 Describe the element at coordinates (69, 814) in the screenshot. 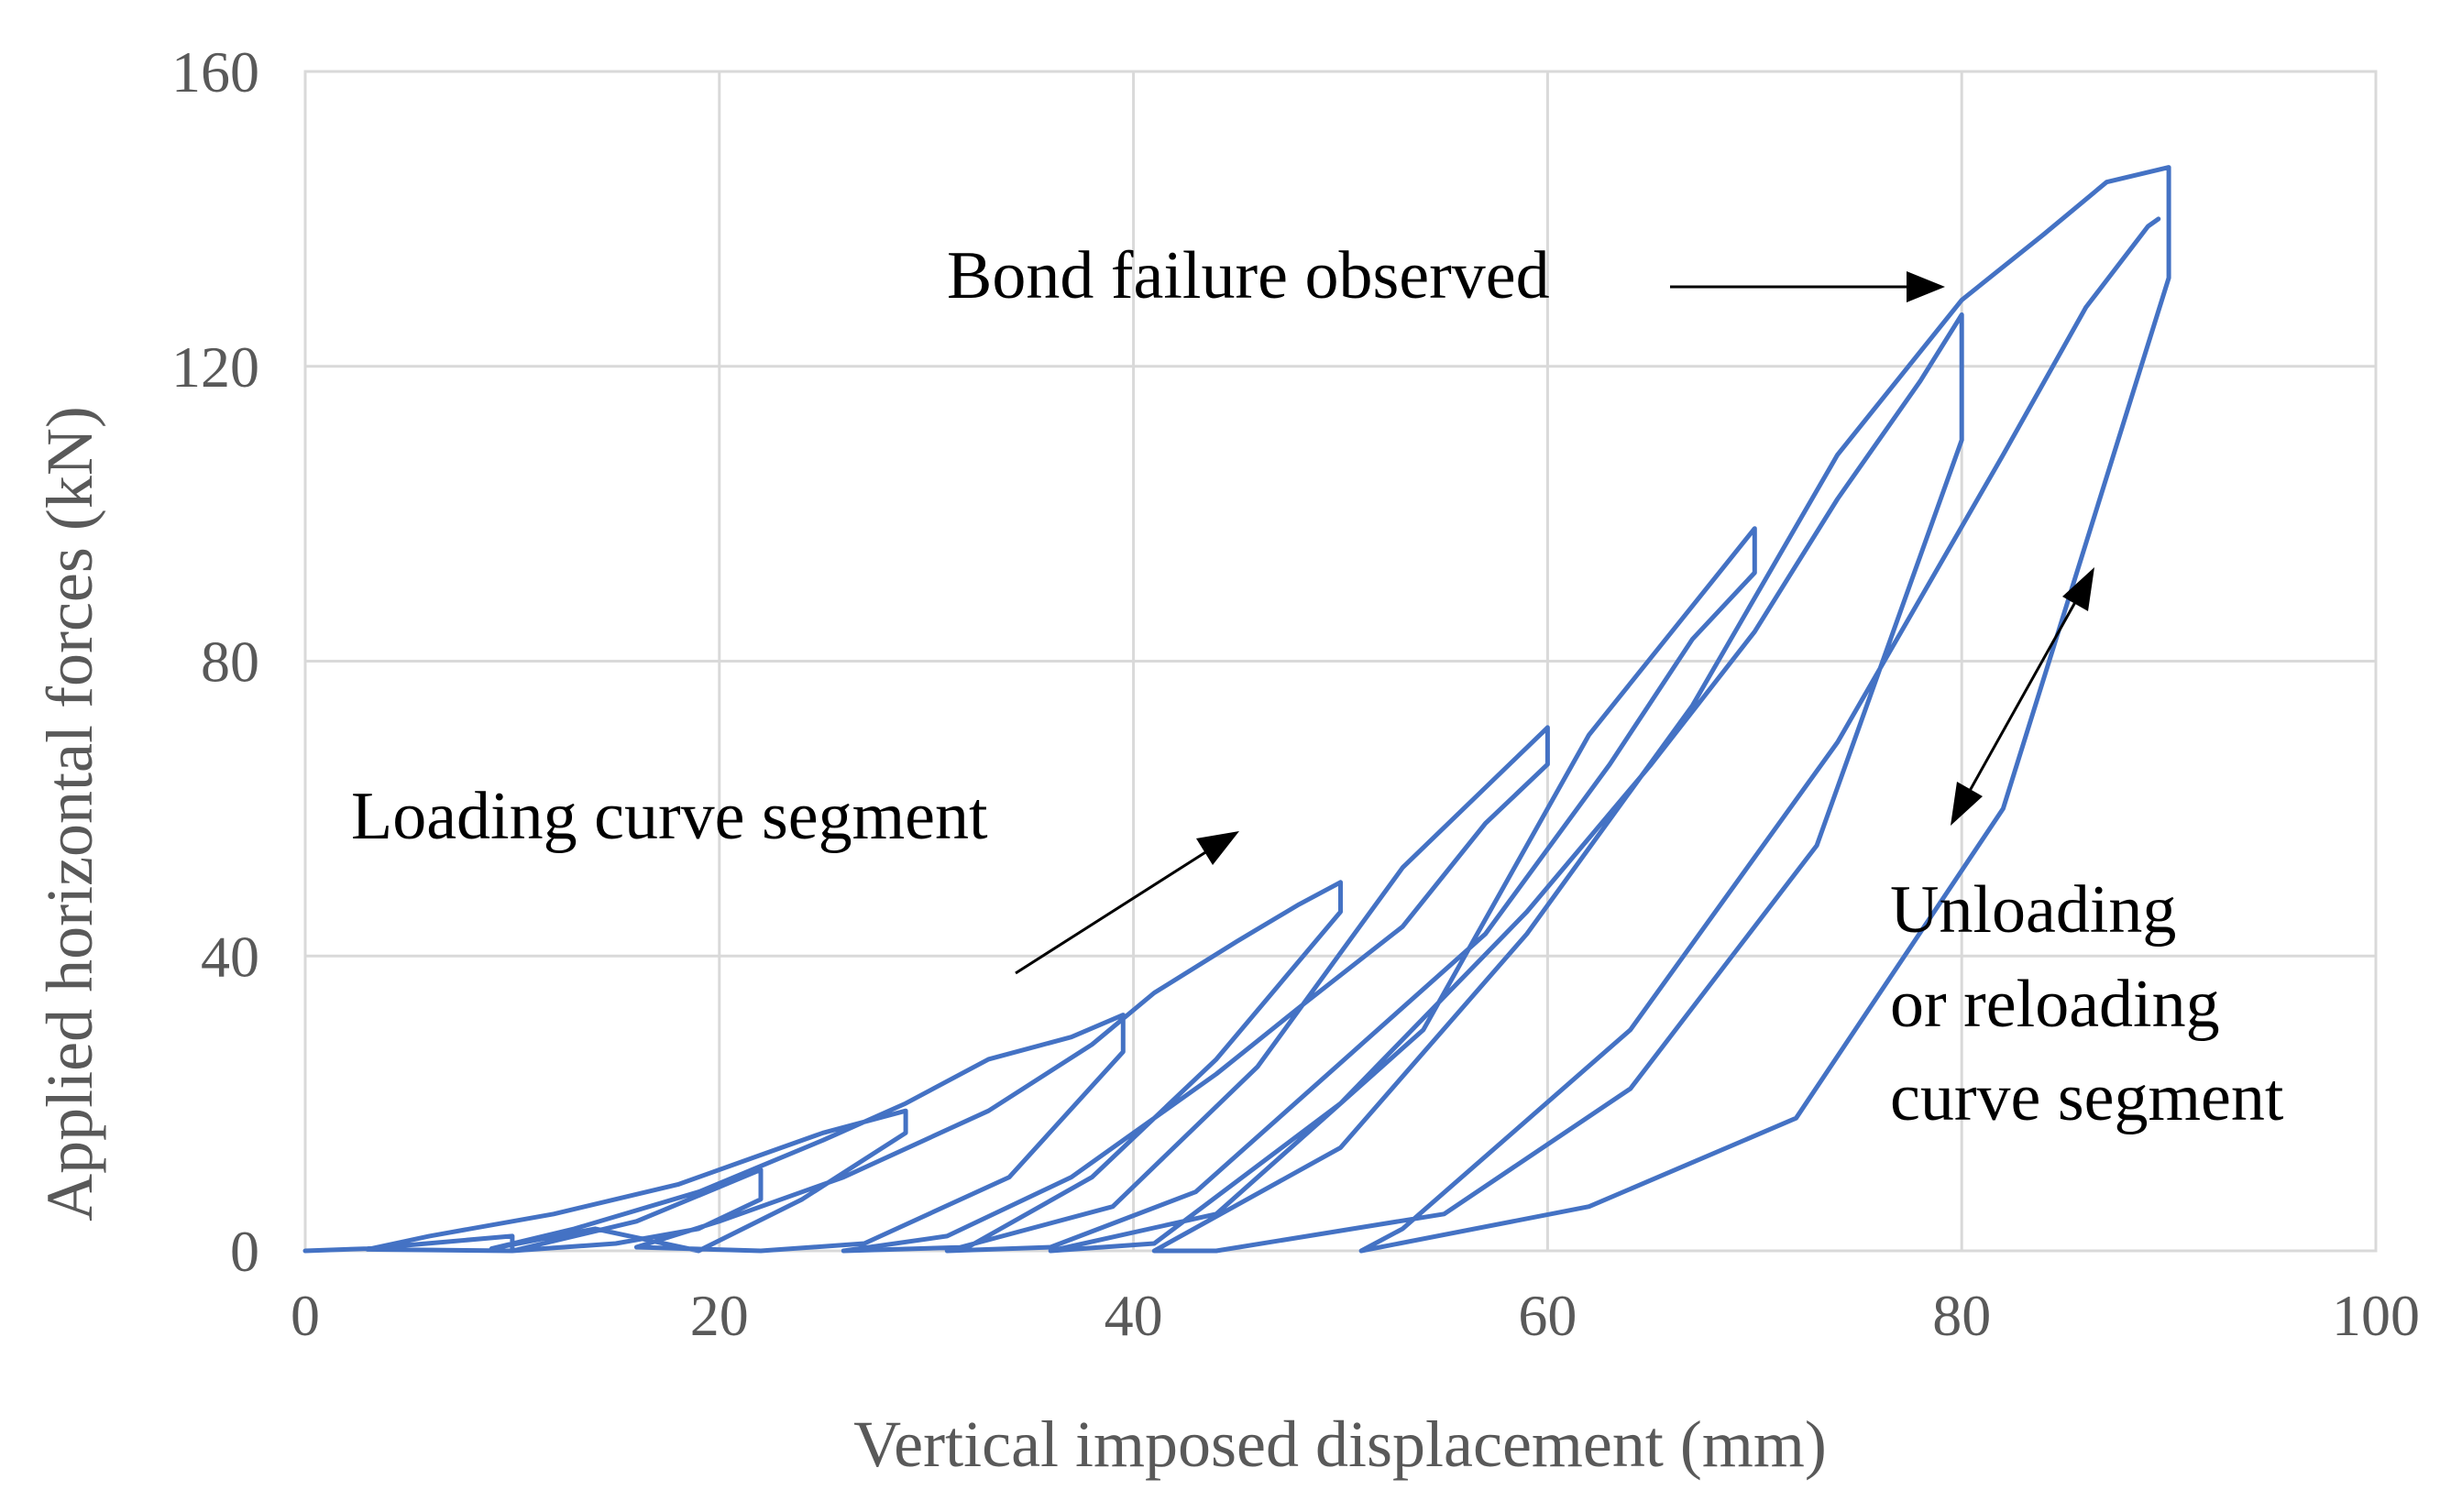

I see `y-axis-title: Applied horizontal forces (kN)` at that location.